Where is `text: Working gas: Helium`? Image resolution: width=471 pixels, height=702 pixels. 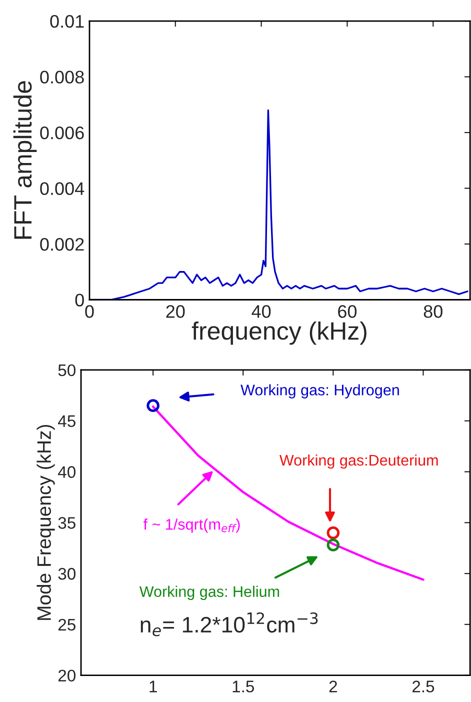 text: Working gas: Helium is located at coordinates (209, 593).